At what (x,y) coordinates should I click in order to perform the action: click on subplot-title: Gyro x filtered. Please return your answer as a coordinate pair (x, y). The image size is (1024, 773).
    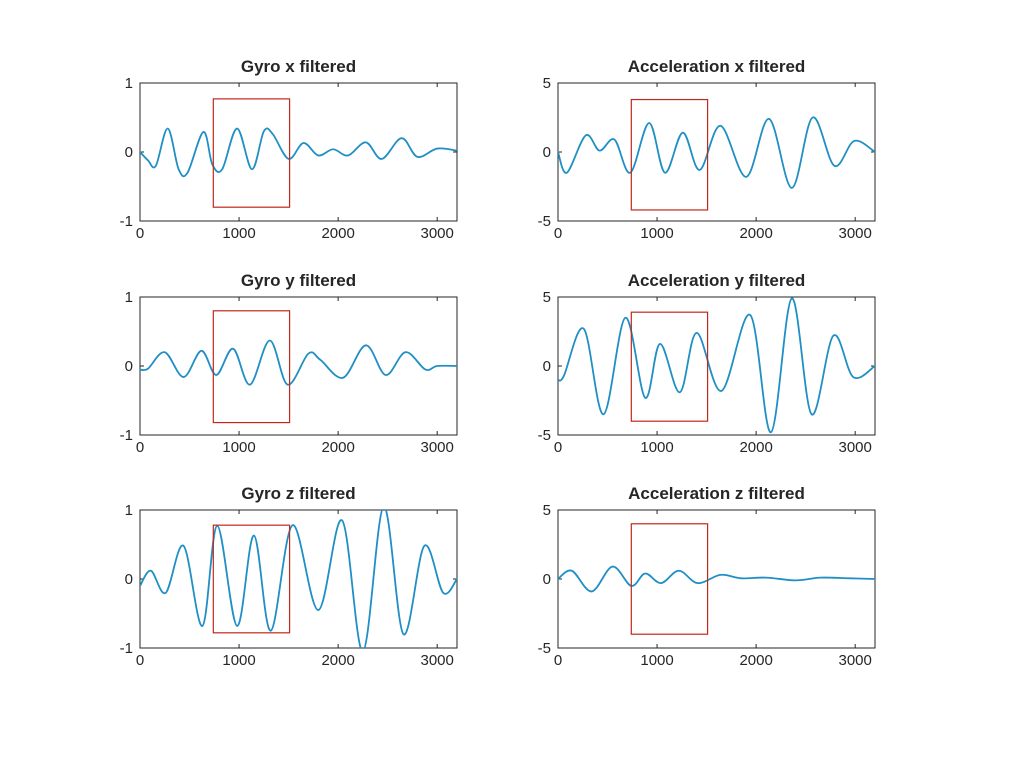
    Looking at the image, I should click on (298, 66).